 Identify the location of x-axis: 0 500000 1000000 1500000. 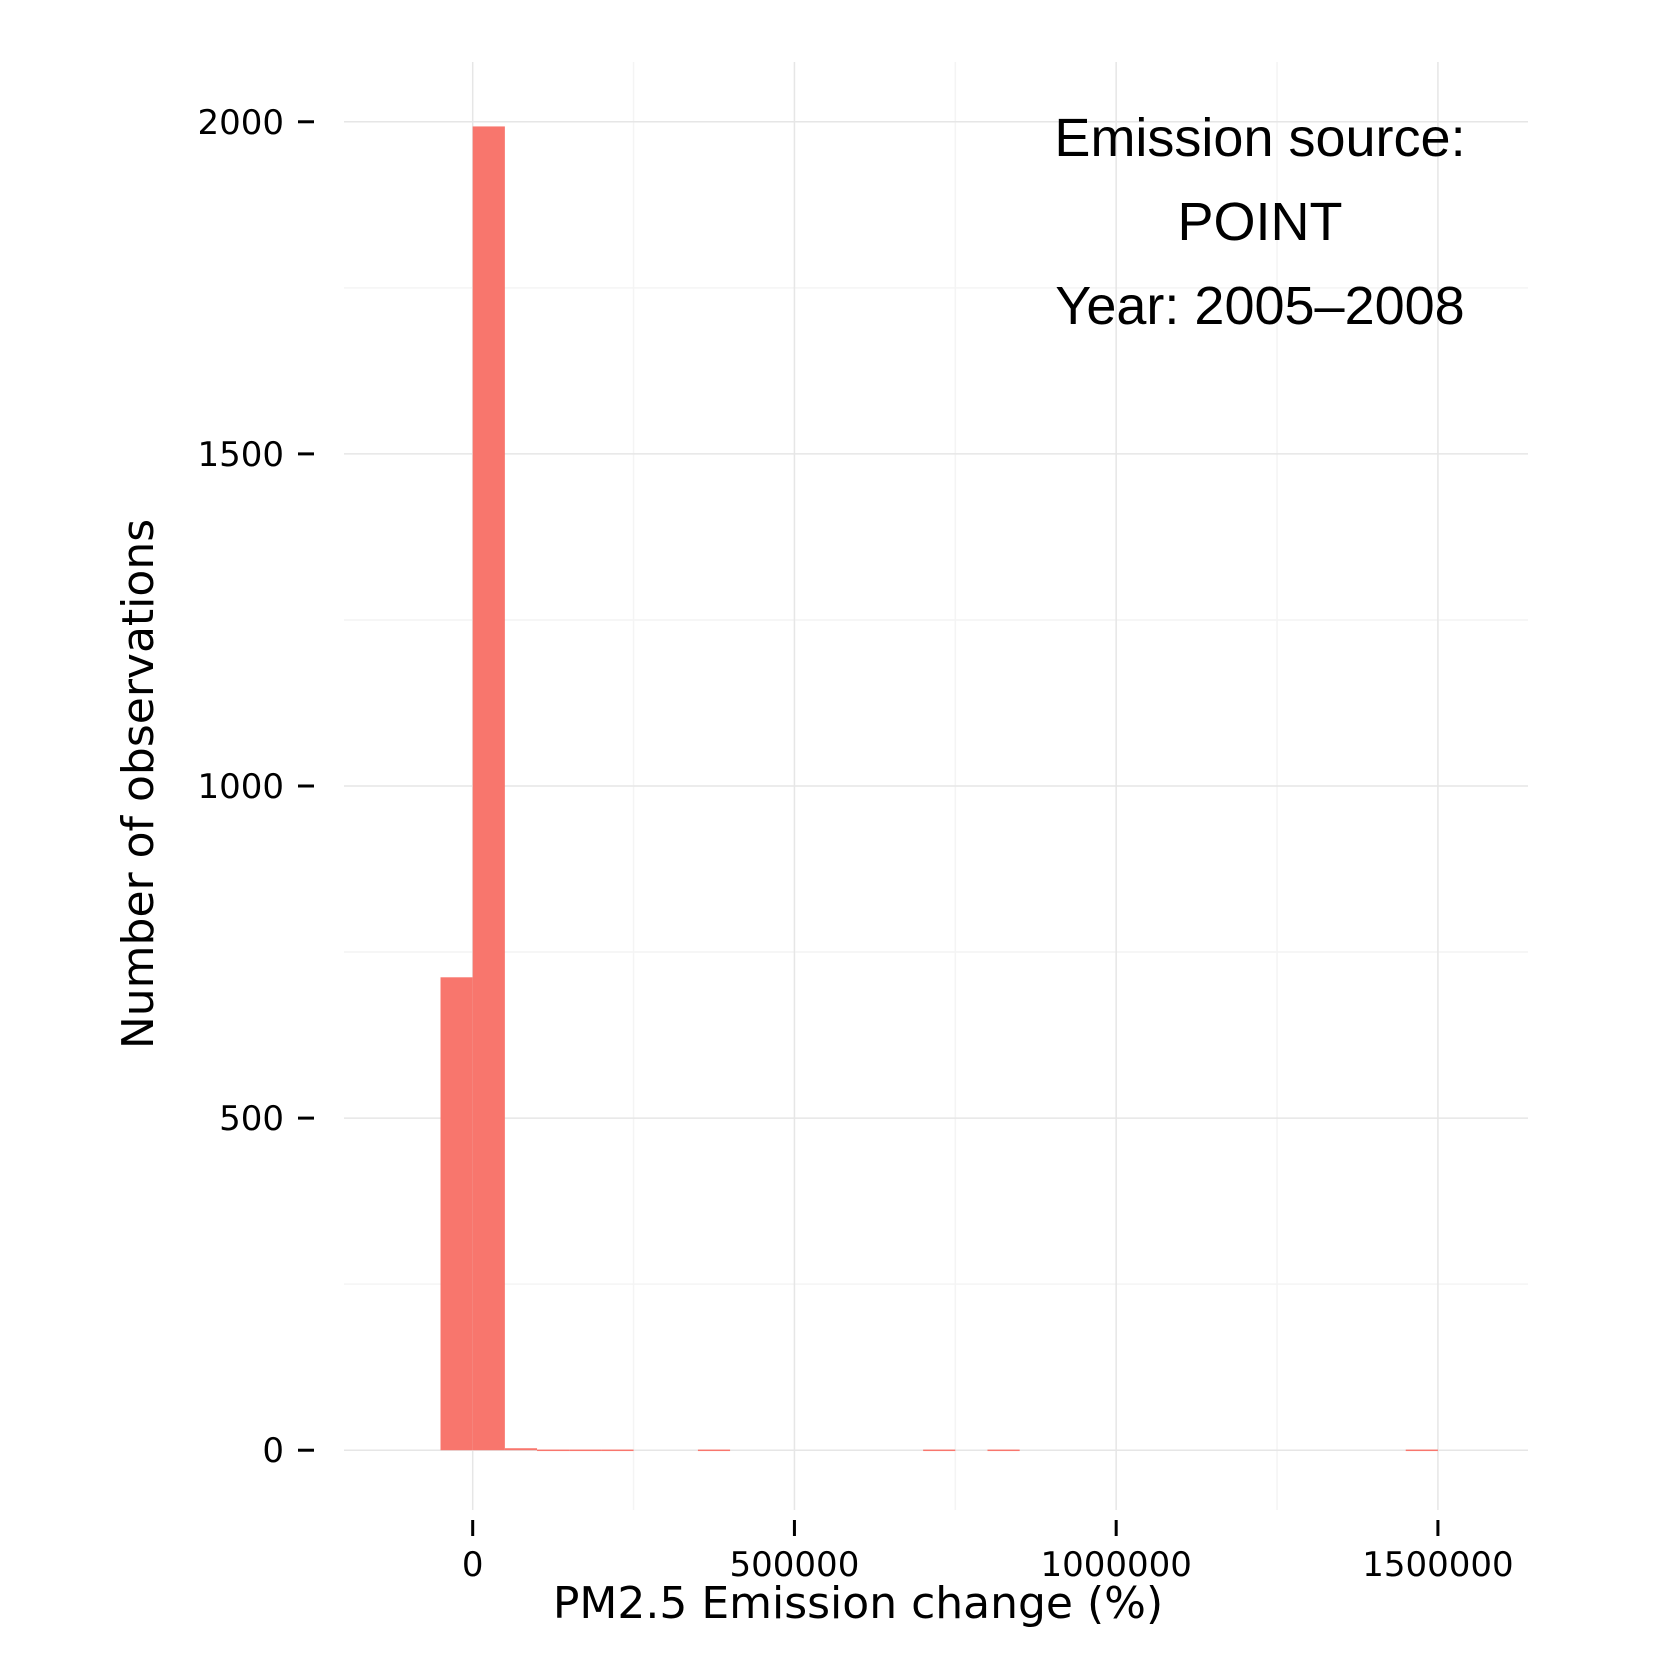
(988, 1552).